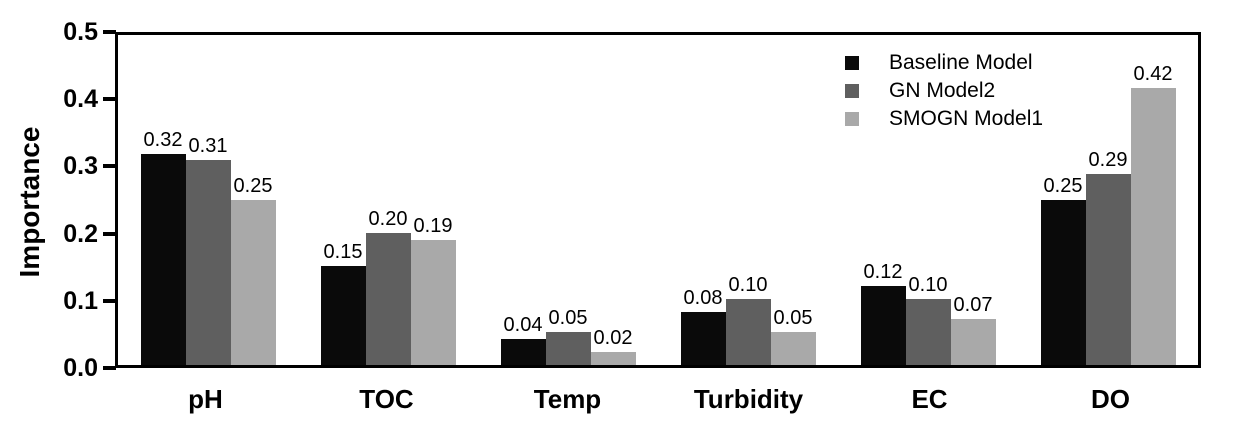  What do you see at coordinates (883, 313) in the screenshot?
I see `bar: 0.12` at bounding box center [883, 313].